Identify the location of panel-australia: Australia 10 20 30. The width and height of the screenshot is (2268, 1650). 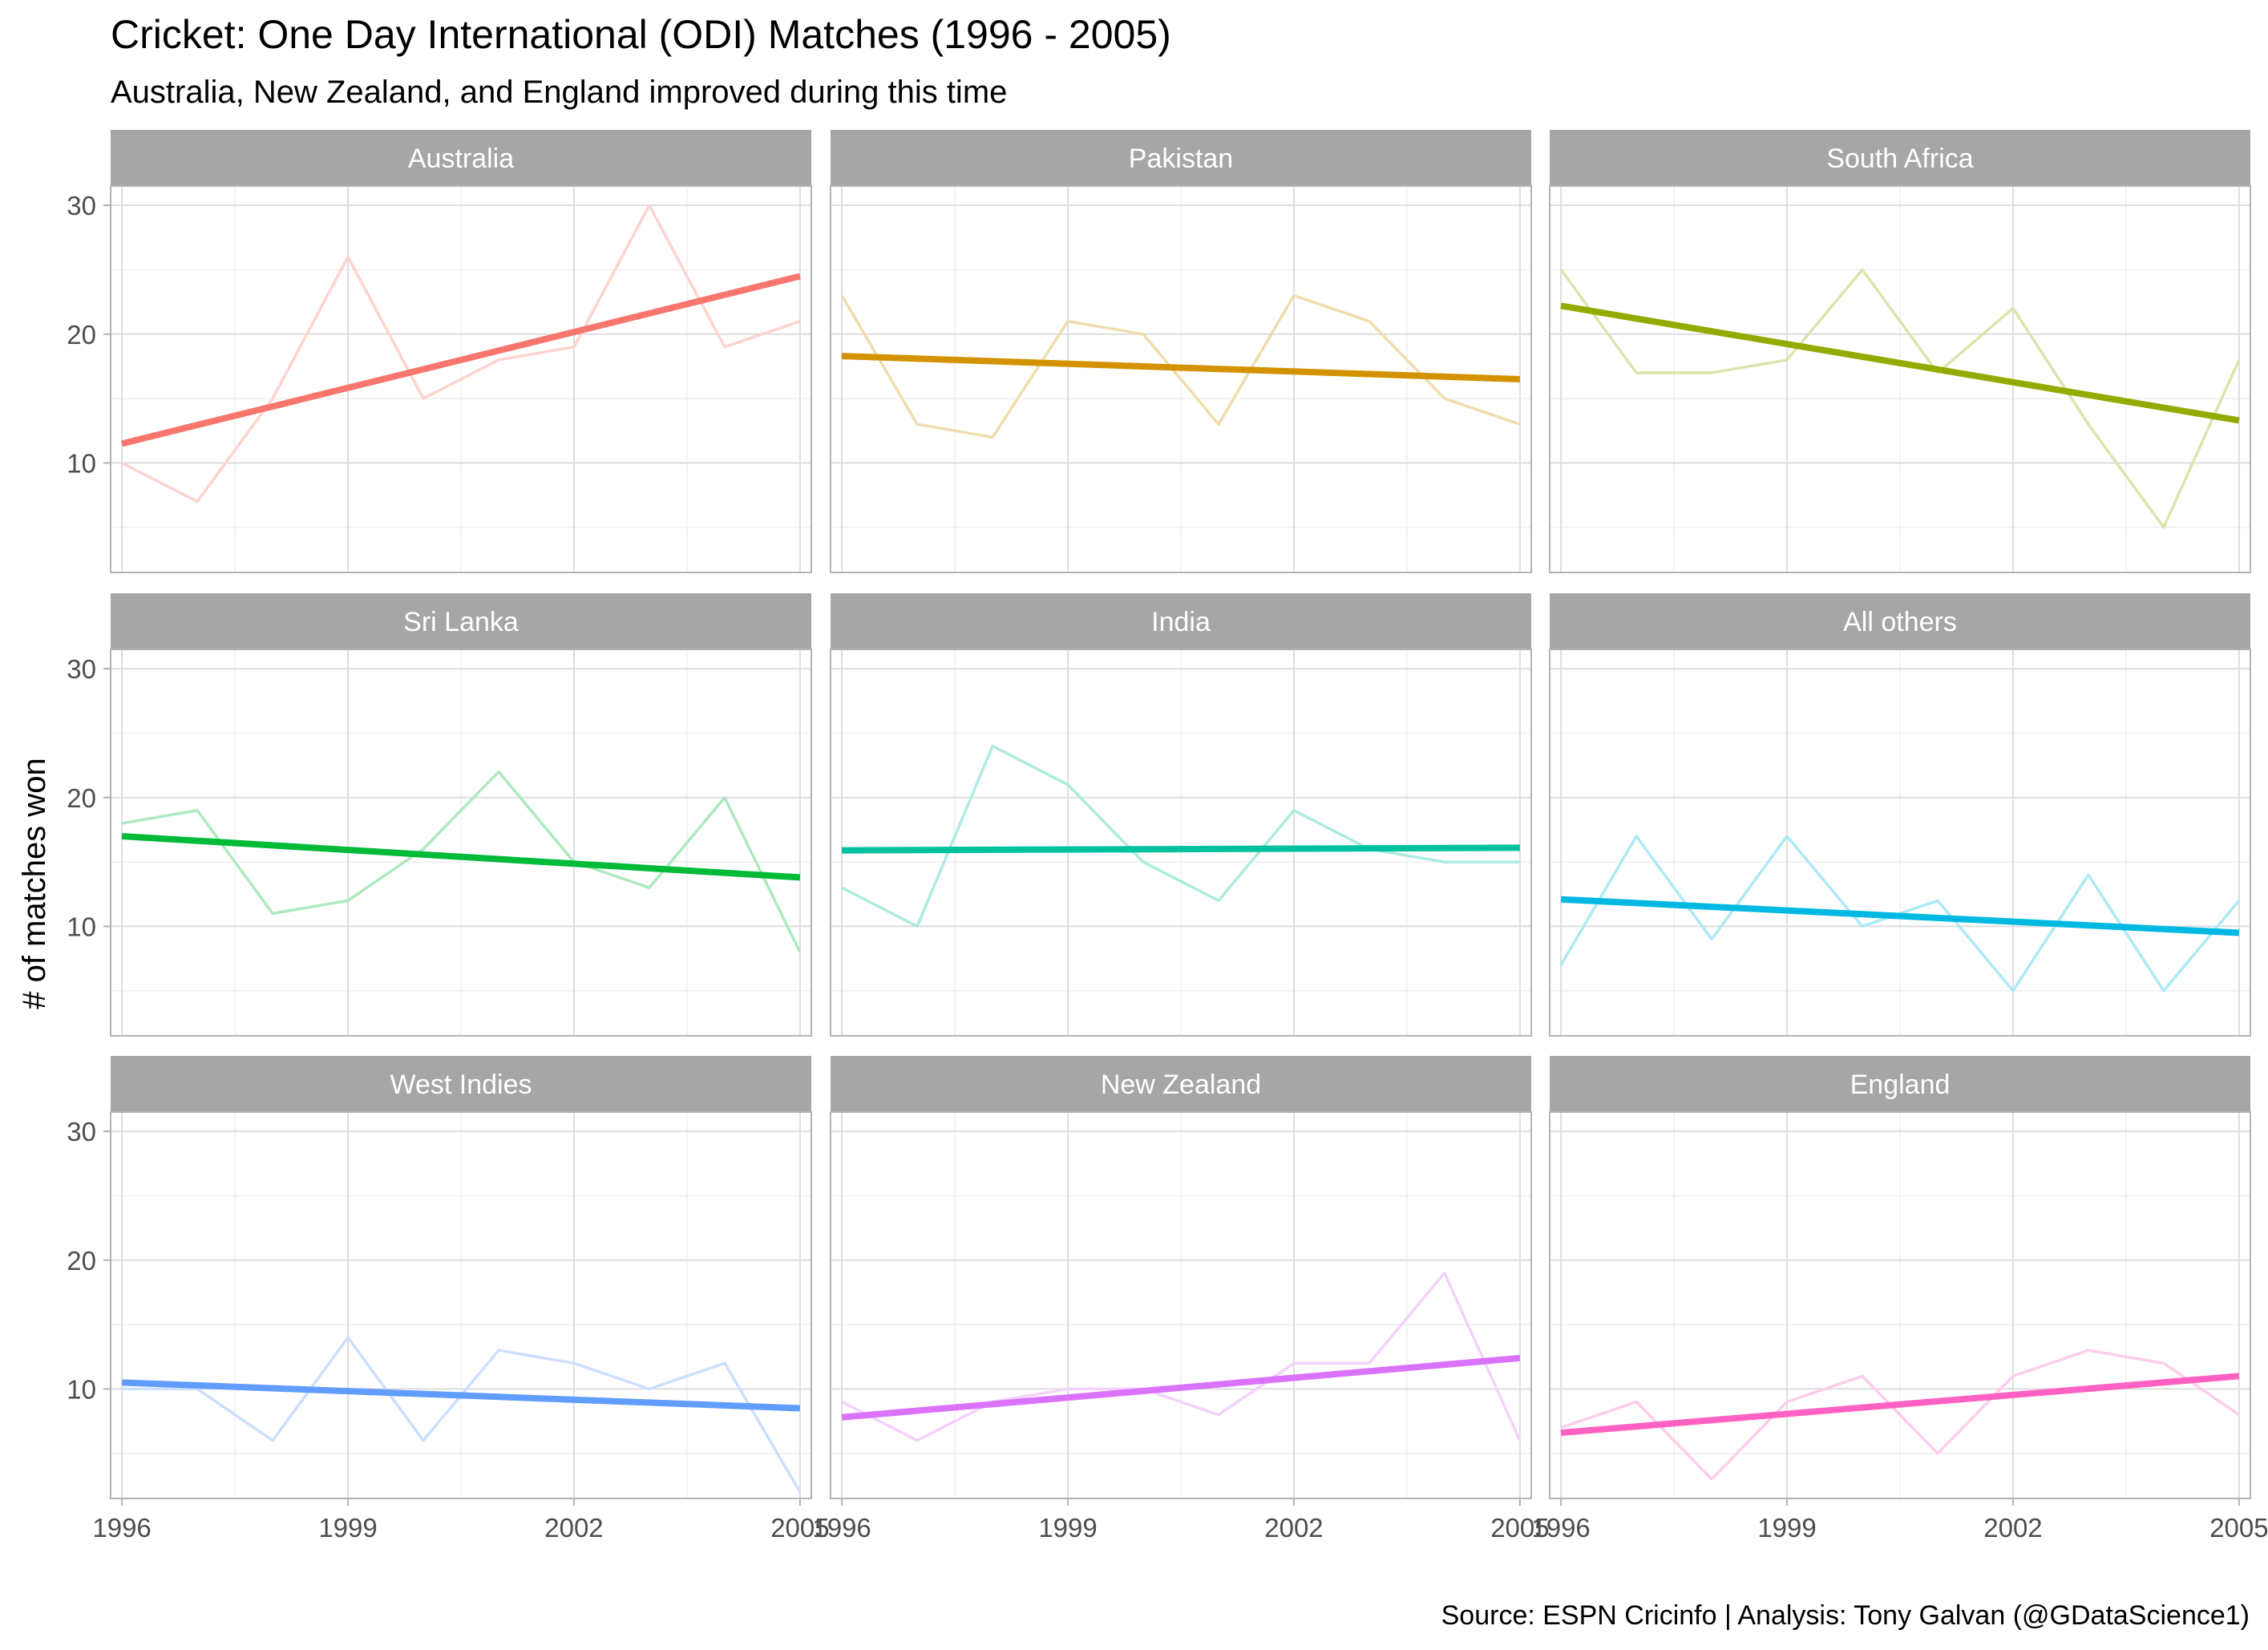
(439, 351).